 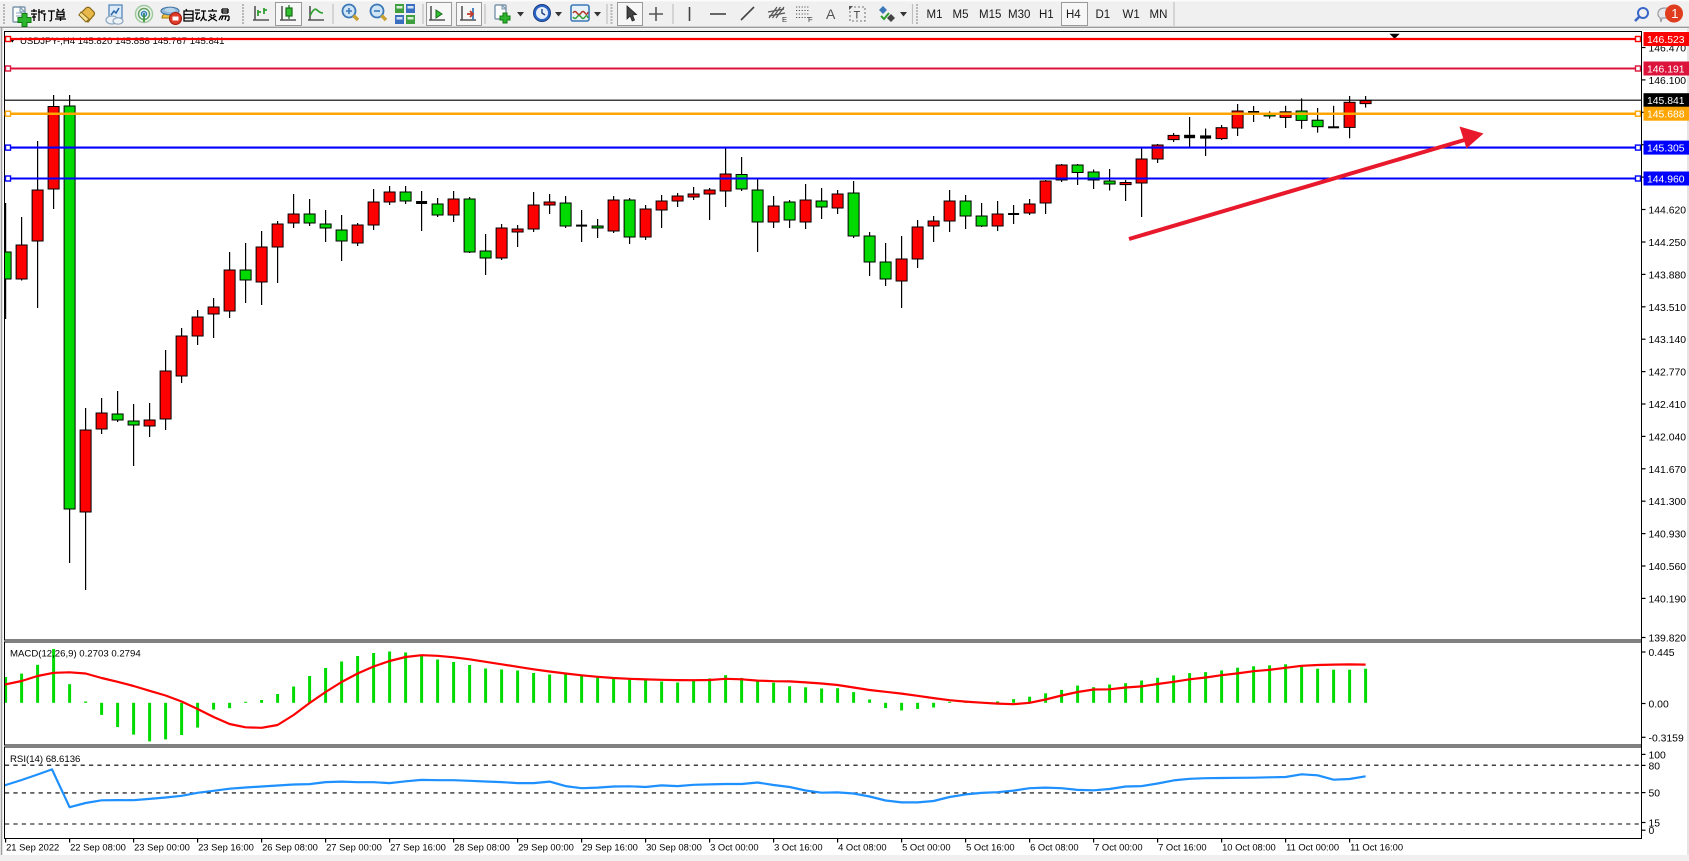 I want to click on svg-text: 0.00, so click(x=1659, y=705).